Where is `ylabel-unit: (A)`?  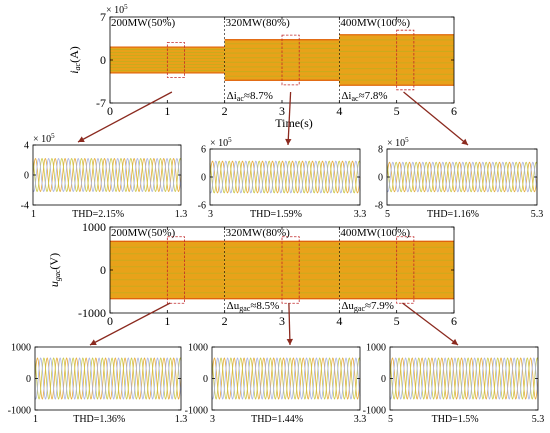
ylabel-unit: (A) is located at coordinates (74, 54).